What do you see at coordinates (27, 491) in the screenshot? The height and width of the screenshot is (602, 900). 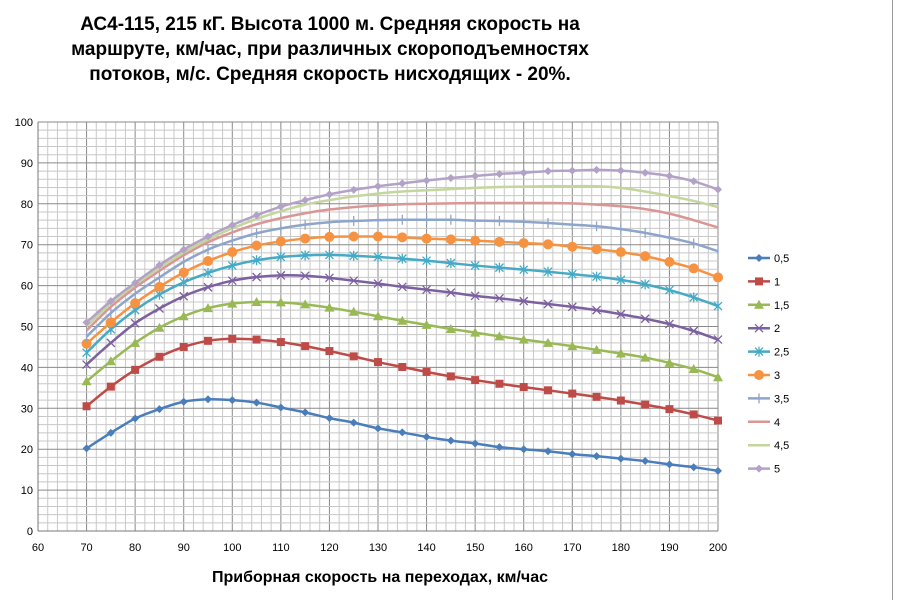 I see `y-tick-label: 10` at bounding box center [27, 491].